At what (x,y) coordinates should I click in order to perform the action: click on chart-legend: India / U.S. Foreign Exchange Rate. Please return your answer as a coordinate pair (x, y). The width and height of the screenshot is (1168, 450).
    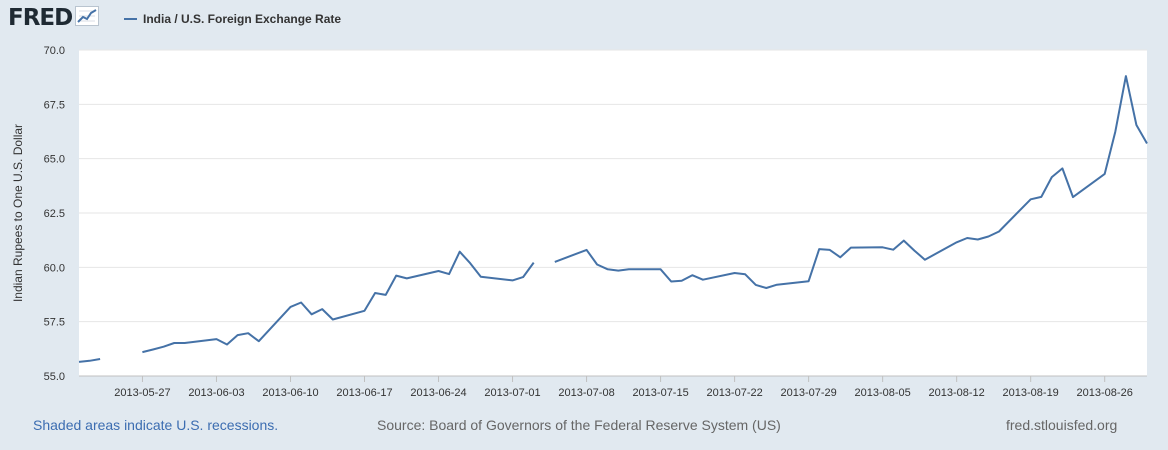
    Looking at the image, I should click on (232, 19).